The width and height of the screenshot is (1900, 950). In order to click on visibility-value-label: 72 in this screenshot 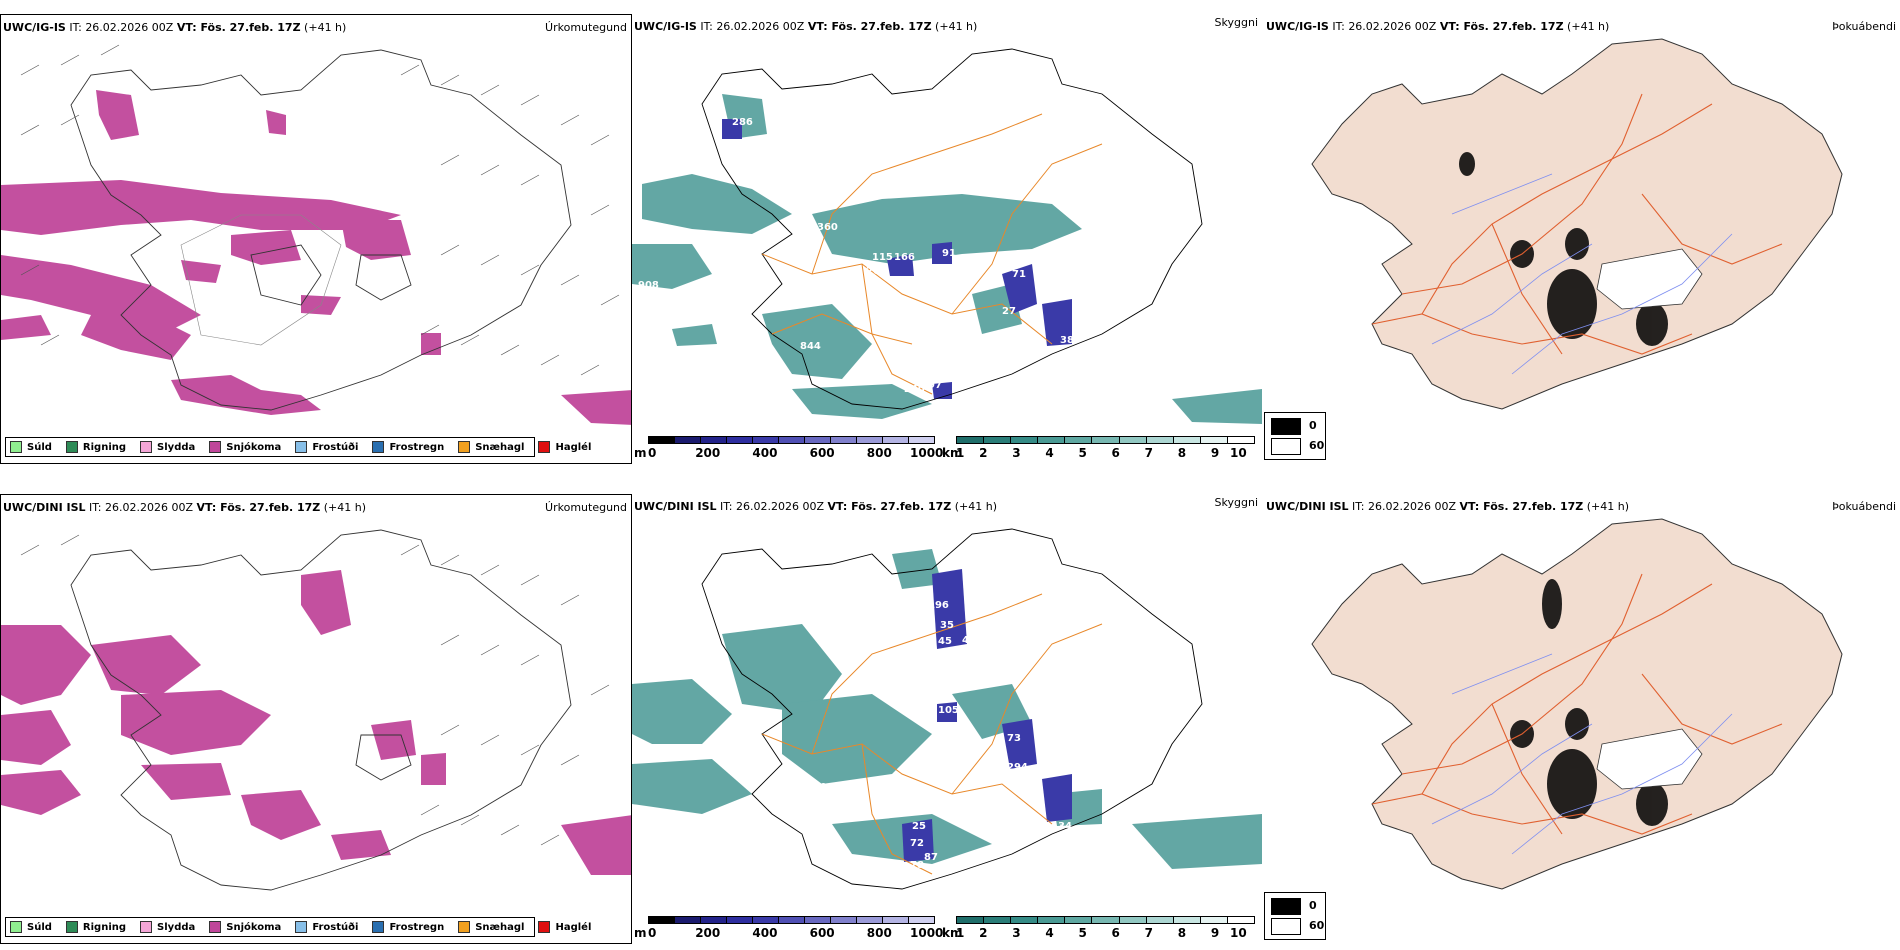, I will do `click(917, 843)`.